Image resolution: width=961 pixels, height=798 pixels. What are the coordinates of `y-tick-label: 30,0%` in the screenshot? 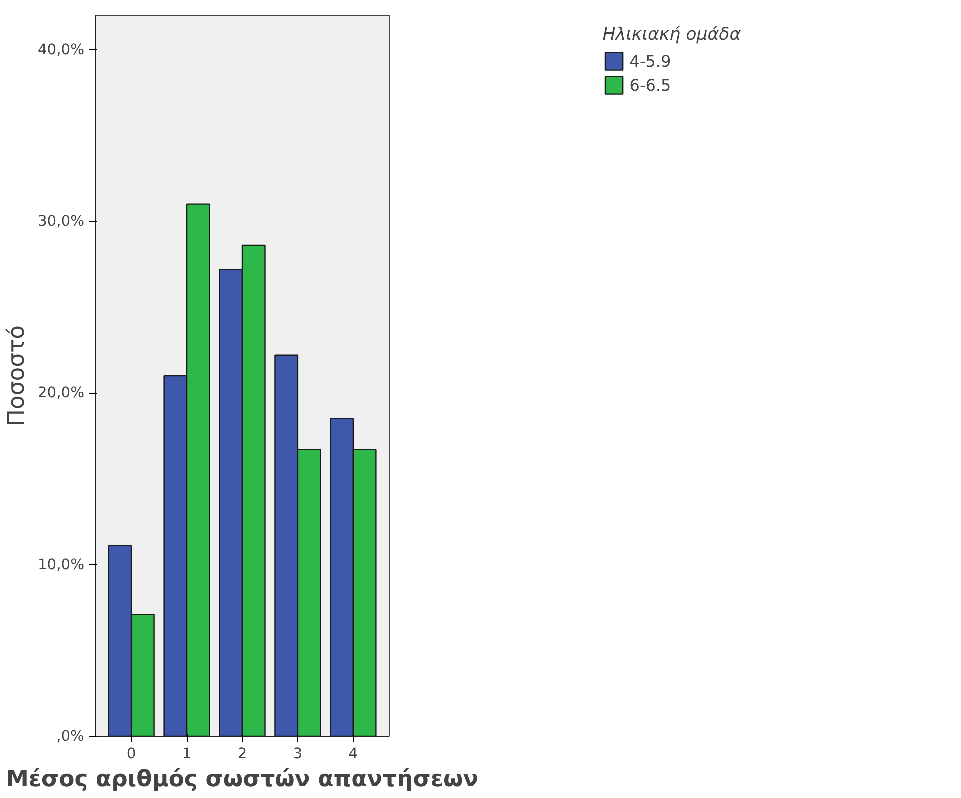 It's located at (61, 221).